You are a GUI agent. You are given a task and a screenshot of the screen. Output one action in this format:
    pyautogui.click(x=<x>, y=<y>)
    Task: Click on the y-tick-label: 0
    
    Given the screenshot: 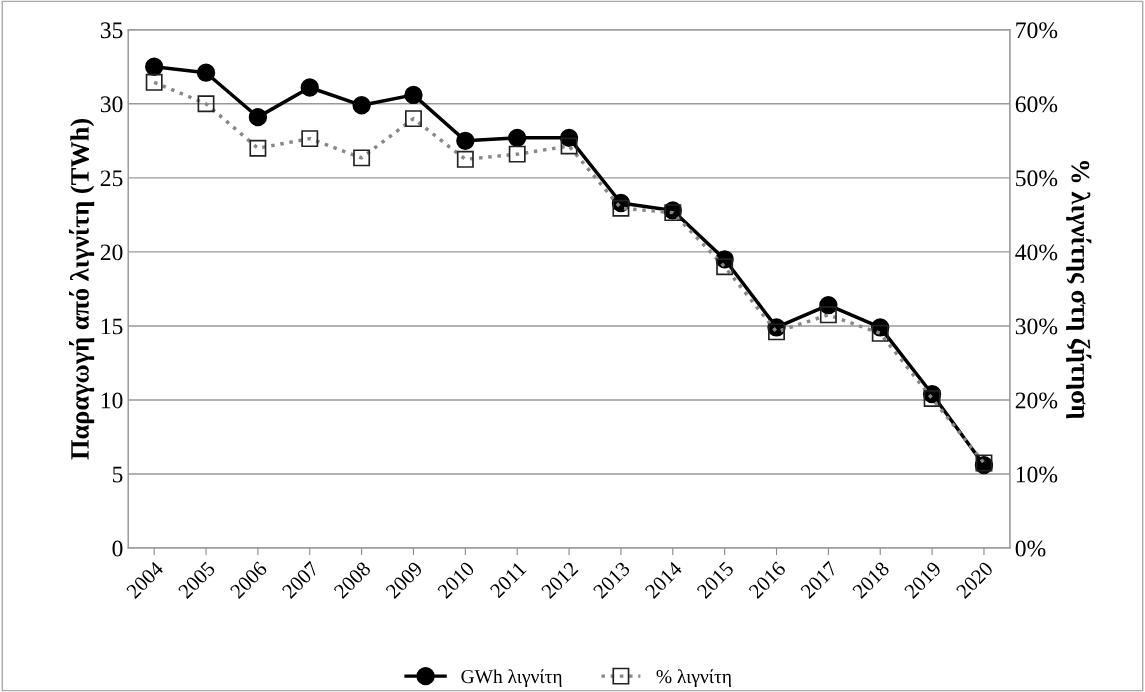 What is the action you would take?
    pyautogui.click(x=117, y=548)
    